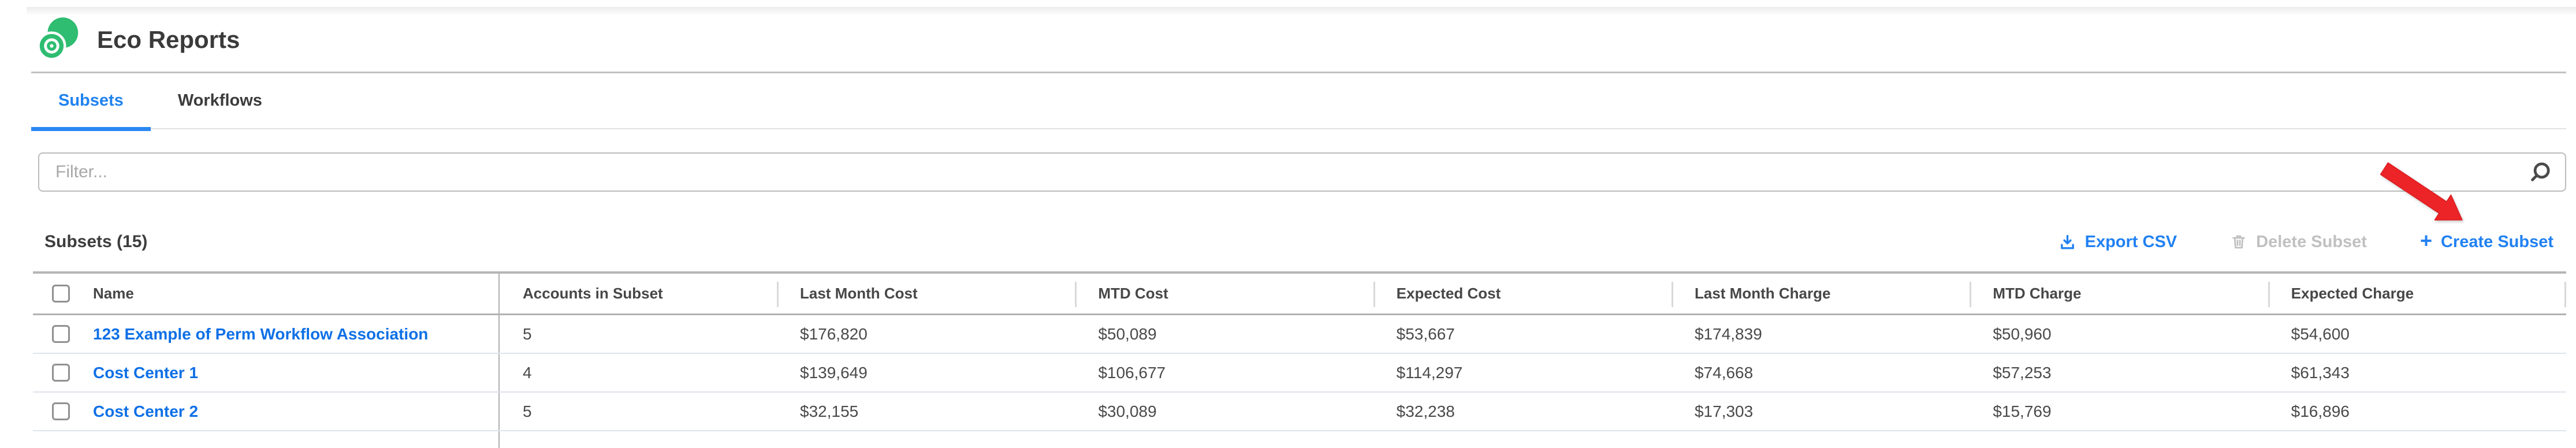 The width and height of the screenshot is (2576, 448). I want to click on create-subset-label: Create Subset, so click(2497, 241).